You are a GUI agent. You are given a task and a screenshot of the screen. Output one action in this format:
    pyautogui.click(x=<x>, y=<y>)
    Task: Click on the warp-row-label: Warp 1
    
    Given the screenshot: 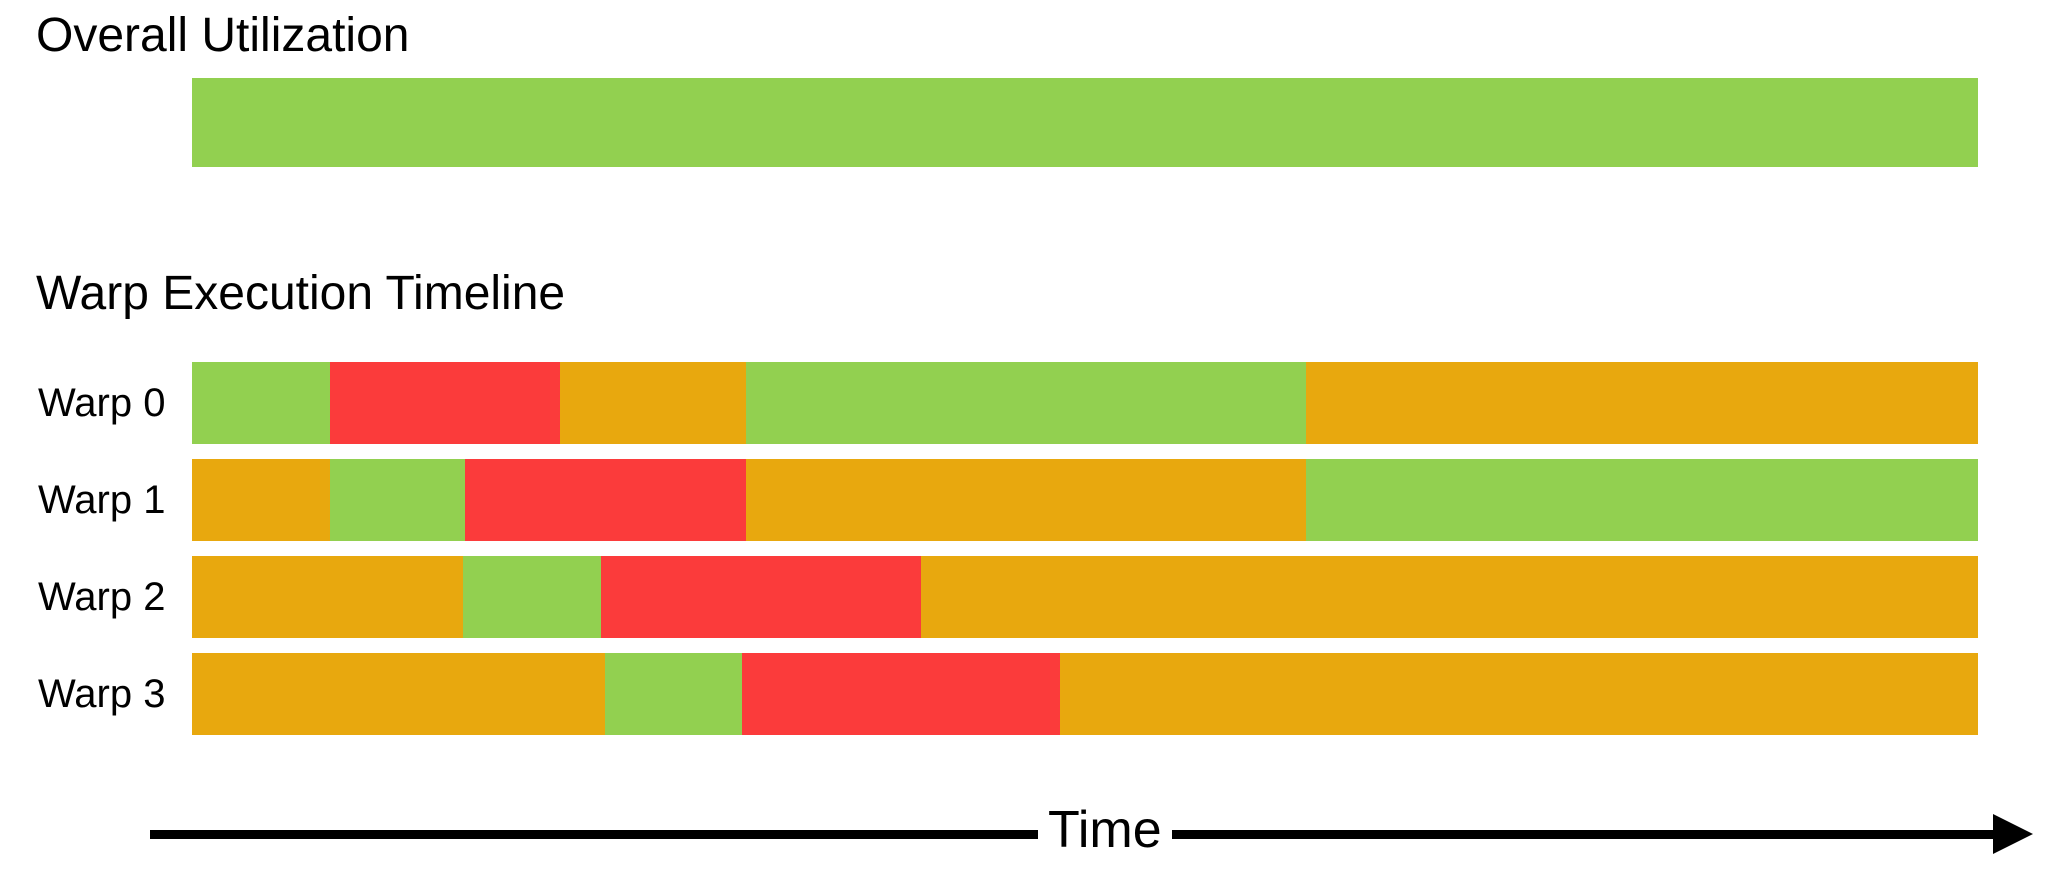 What is the action you would take?
    pyautogui.click(x=102, y=499)
    